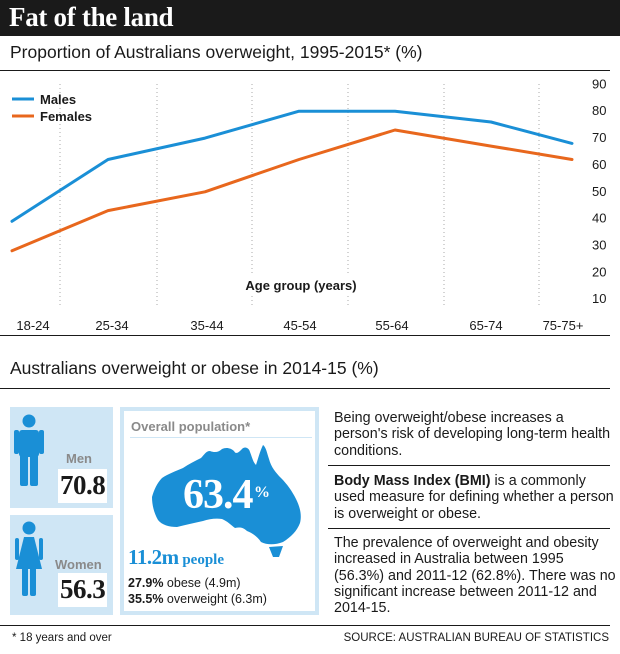  Describe the element at coordinates (563, 325) in the screenshot. I see `x-tick-75-75+: 75-75+` at that location.